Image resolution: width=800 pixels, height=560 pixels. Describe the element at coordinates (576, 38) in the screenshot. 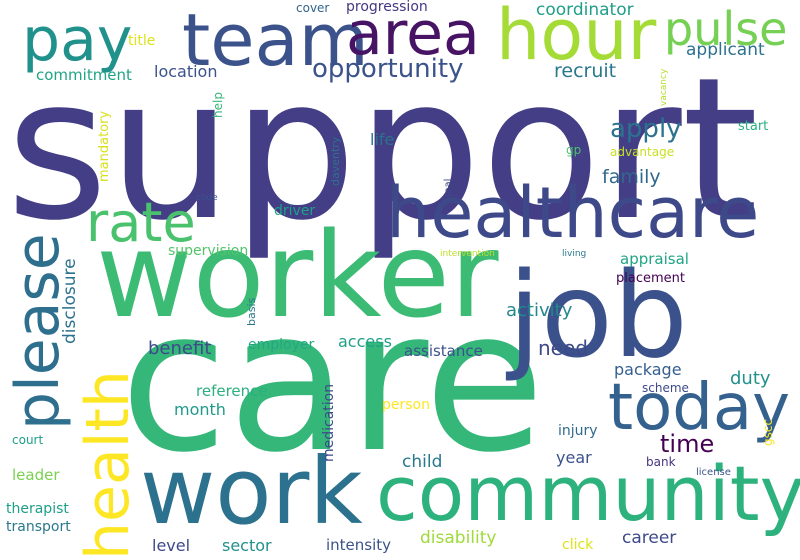

I see `word-hour: hour` at that location.